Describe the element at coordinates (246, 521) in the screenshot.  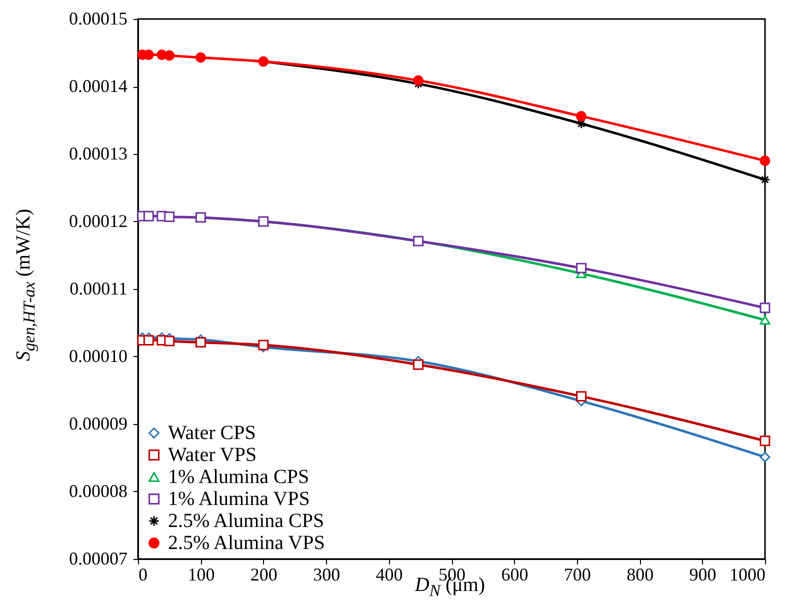
I see `legend-label: 2.5% Alumina CPS` at that location.